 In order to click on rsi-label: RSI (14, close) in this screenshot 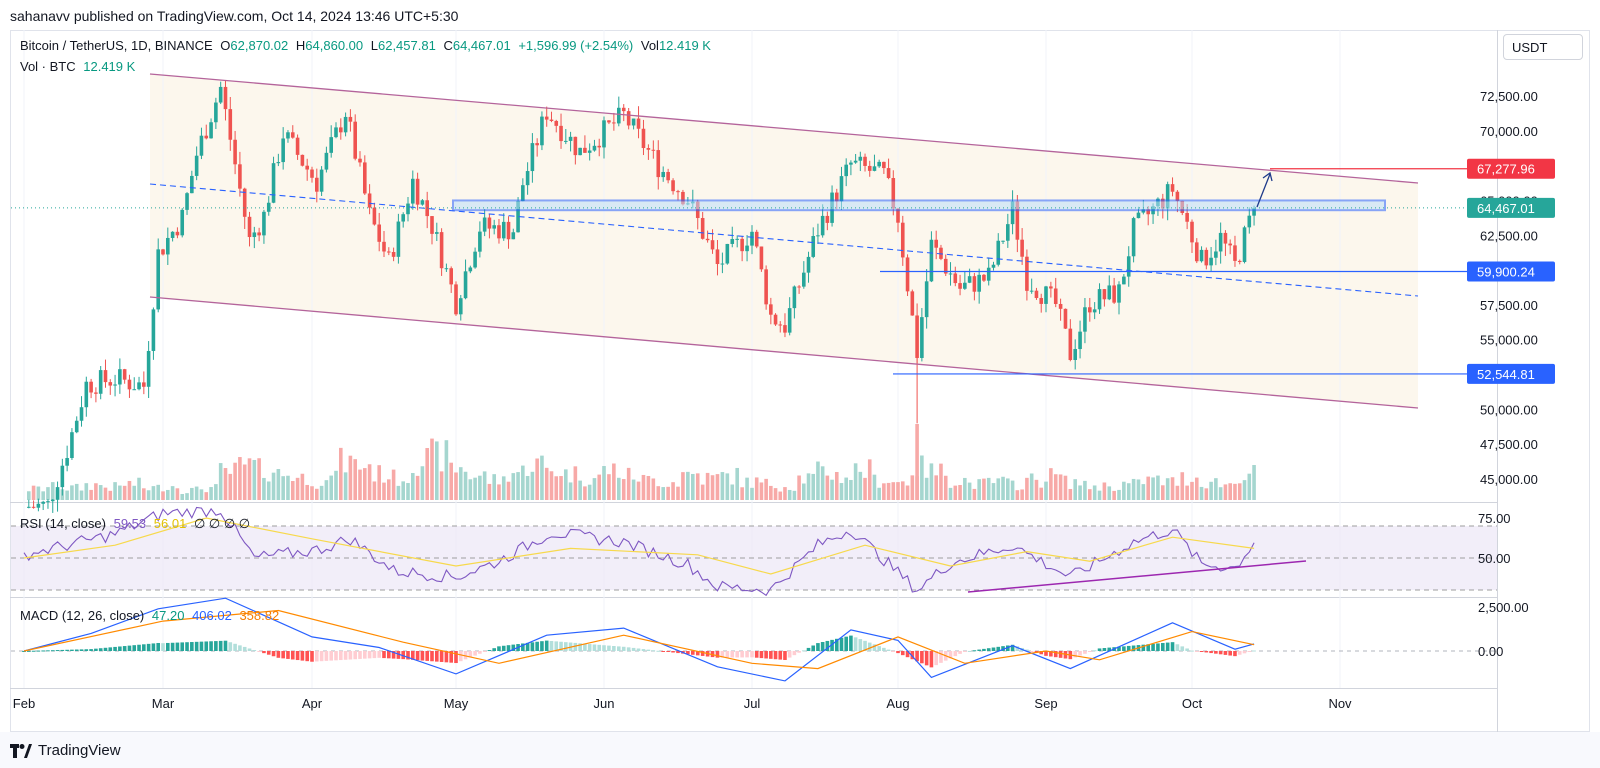, I will do `click(63, 523)`.